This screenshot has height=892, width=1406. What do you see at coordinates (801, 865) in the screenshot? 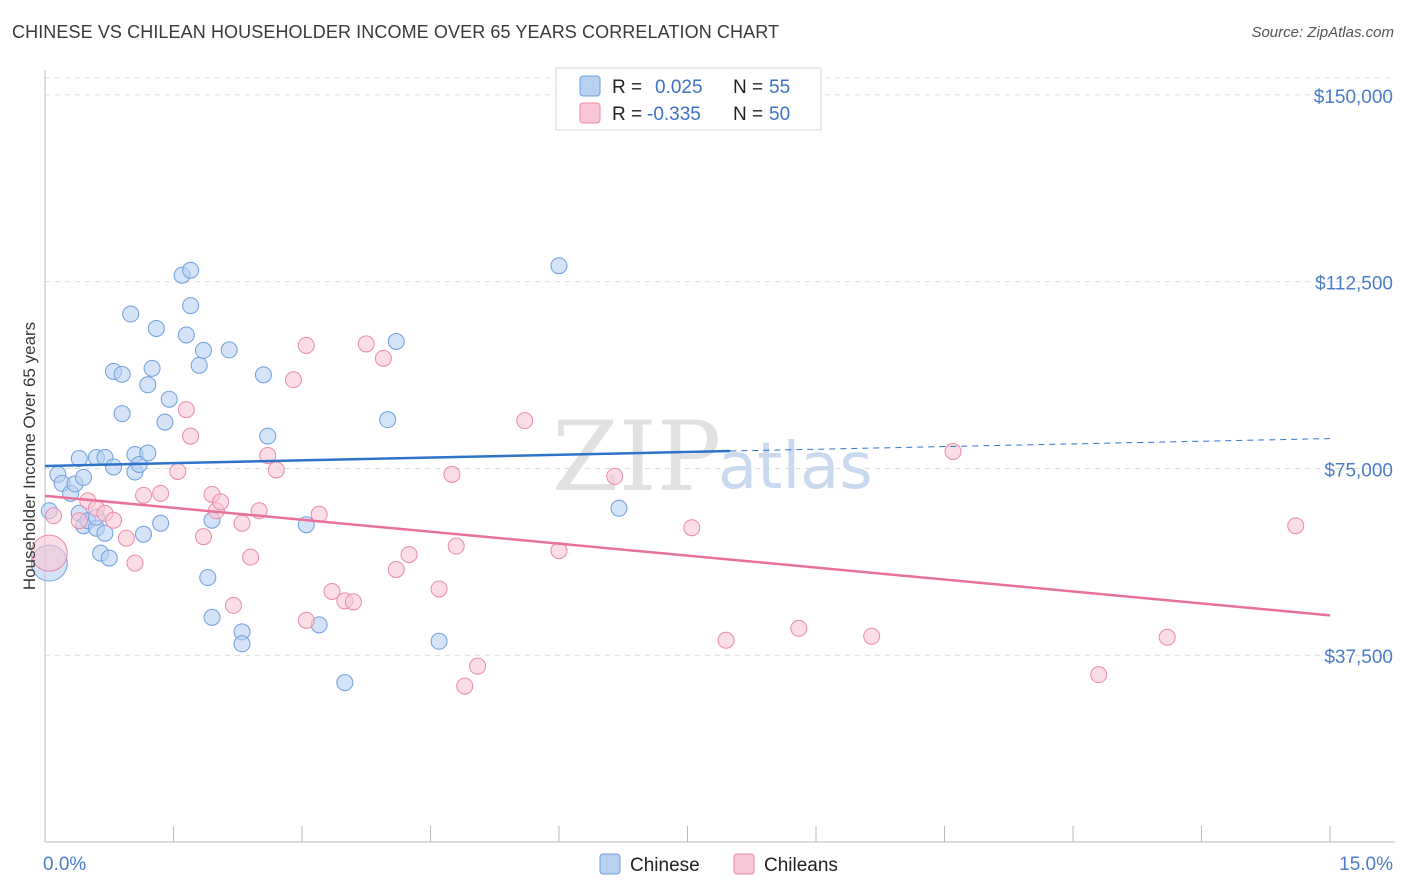
I see `bottom-legend-chileans: Chileans` at bounding box center [801, 865].